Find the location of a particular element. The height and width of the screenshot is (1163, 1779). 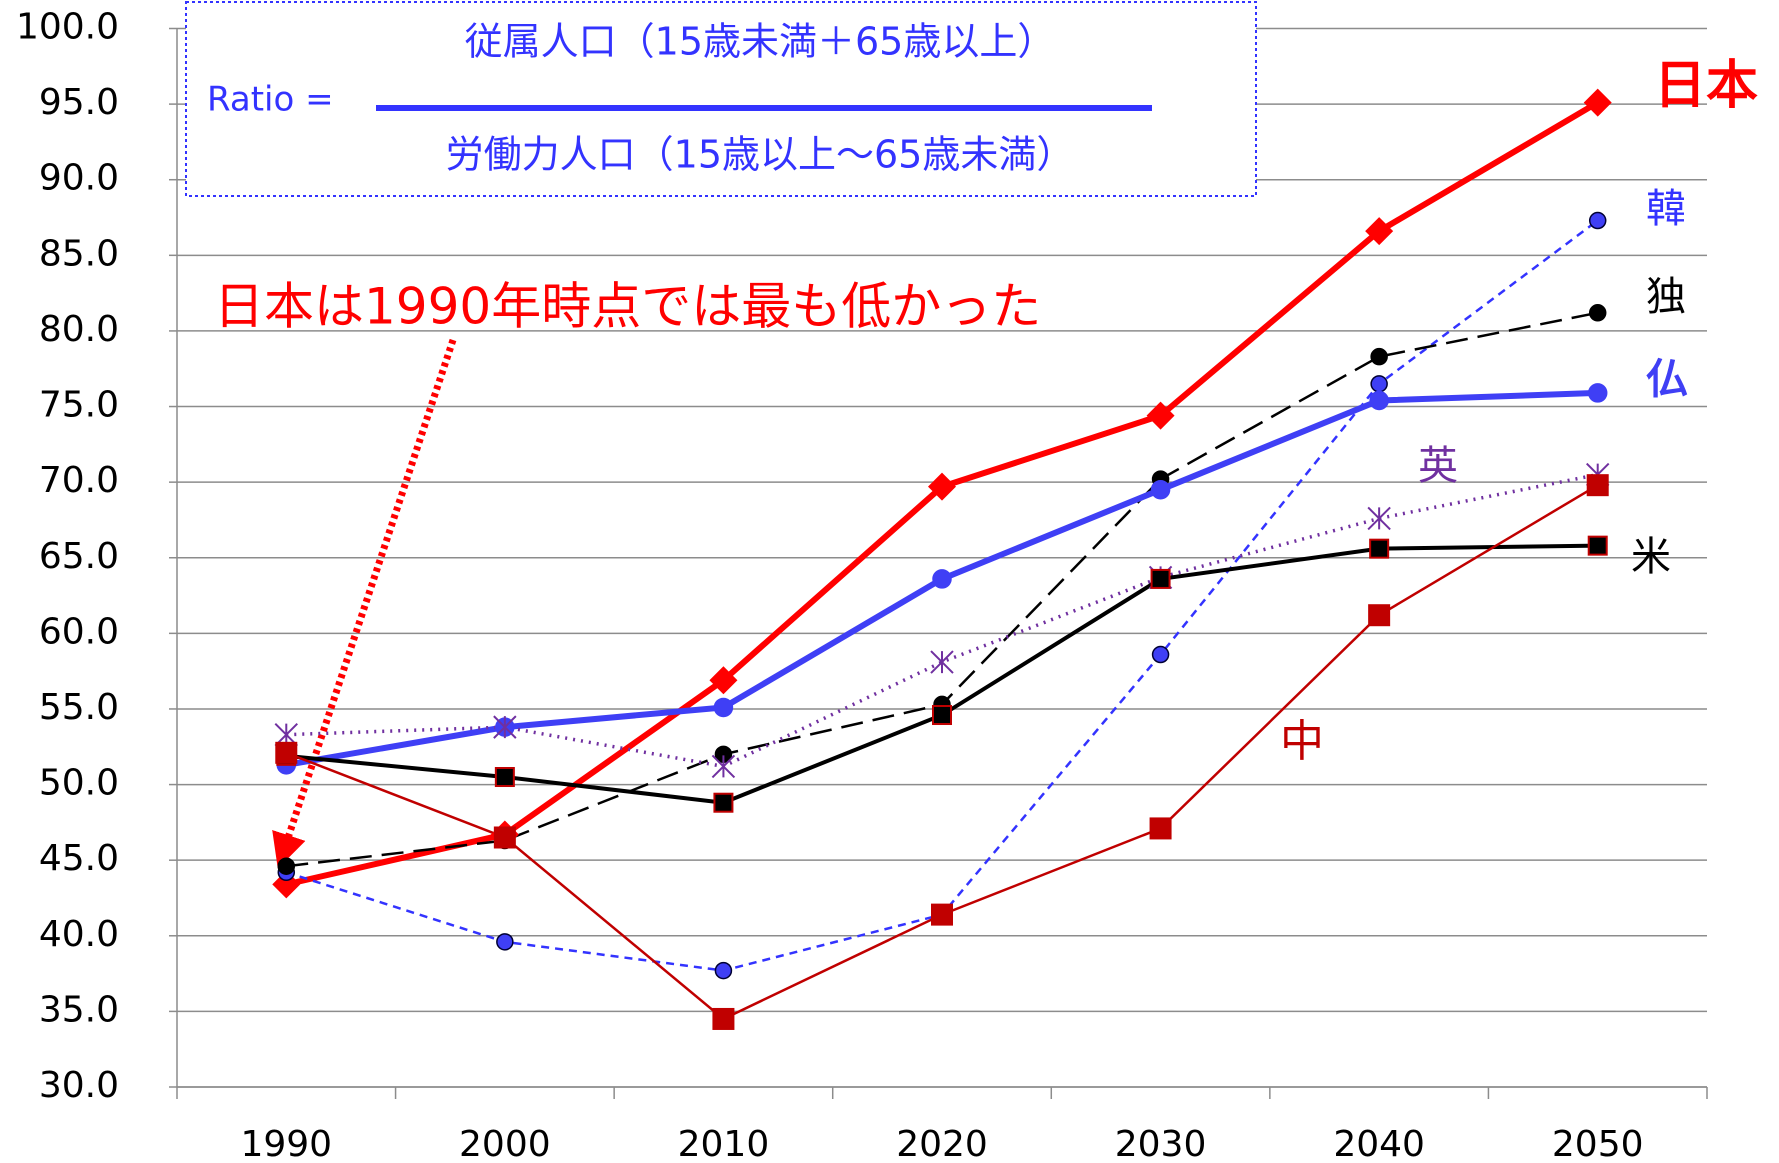

series-label: 韓 is located at coordinates (1666, 209).